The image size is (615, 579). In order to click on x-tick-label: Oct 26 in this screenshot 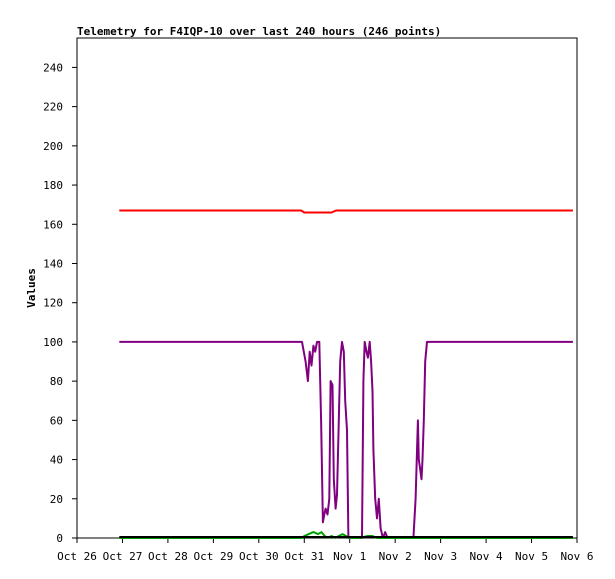, I will do `click(77, 556)`.